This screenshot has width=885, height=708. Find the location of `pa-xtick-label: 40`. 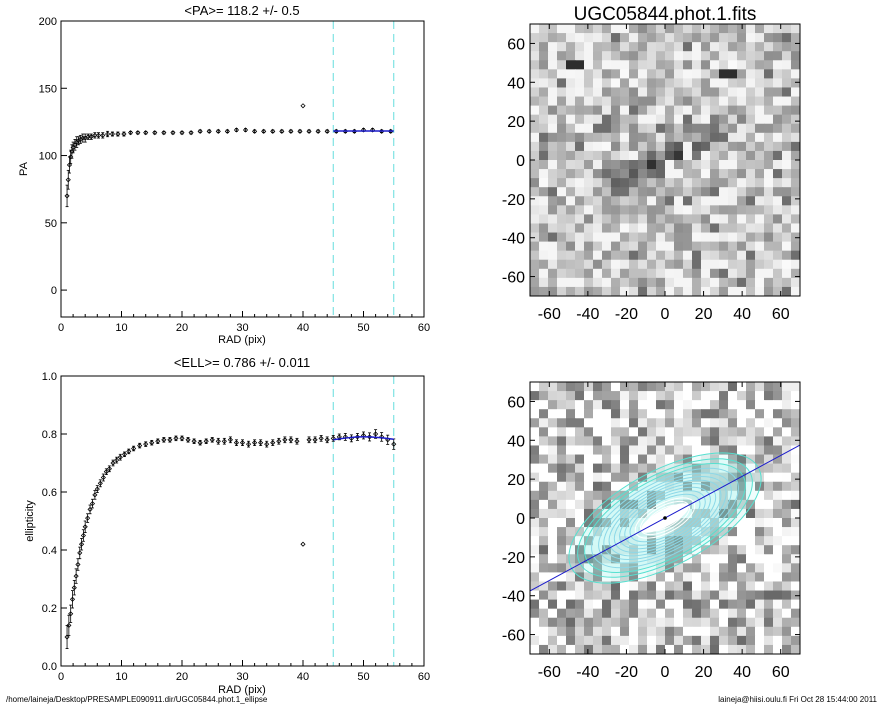

pa-xtick-label: 40 is located at coordinates (303, 328).